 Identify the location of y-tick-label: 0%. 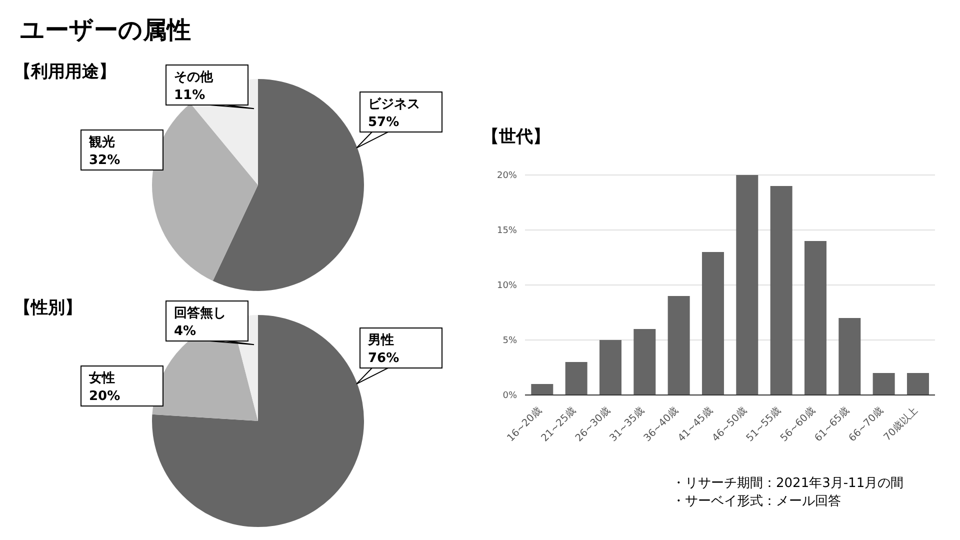
(510, 396).